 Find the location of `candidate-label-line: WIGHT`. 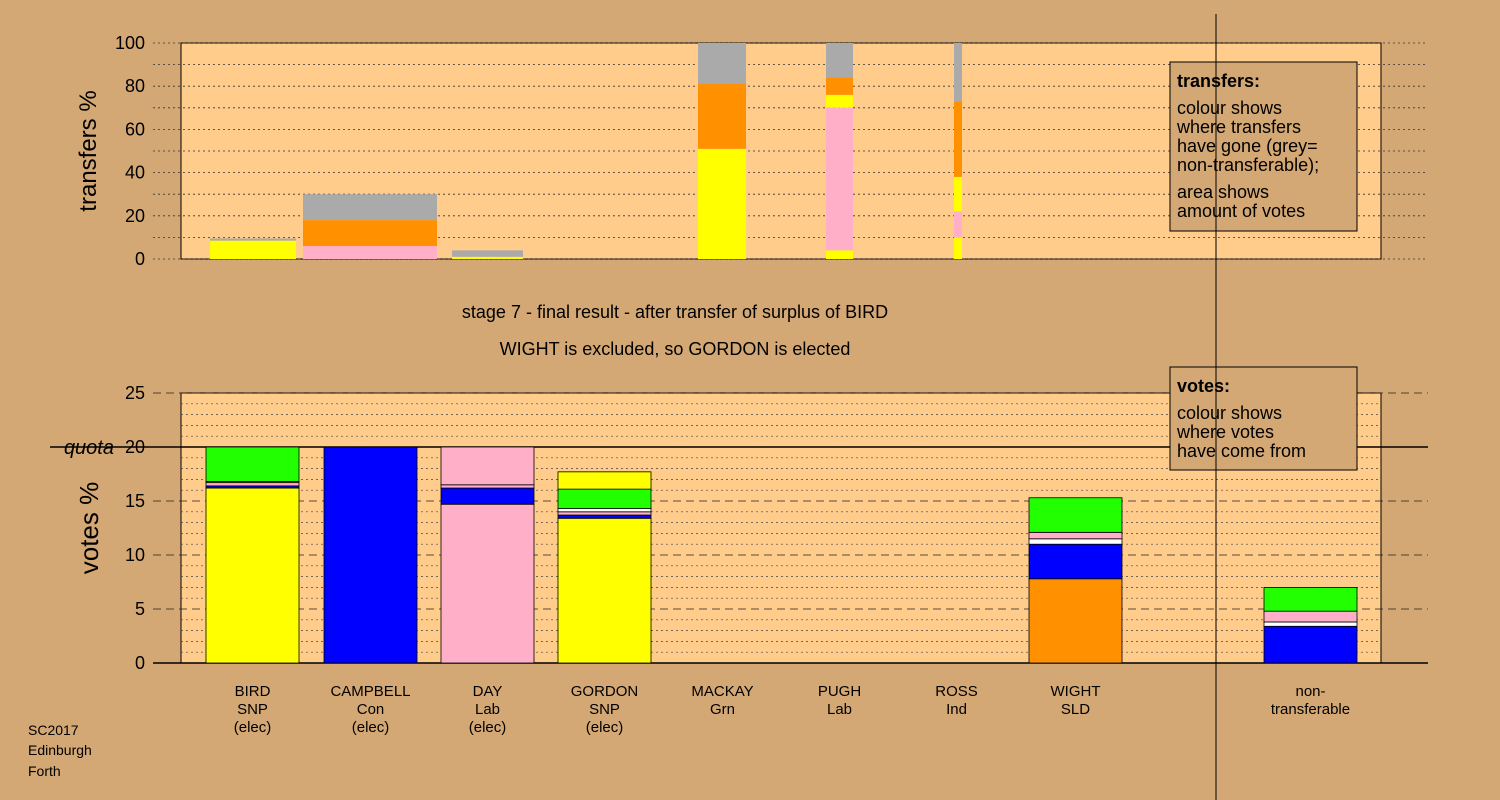

candidate-label-line: WIGHT is located at coordinates (1076, 691).